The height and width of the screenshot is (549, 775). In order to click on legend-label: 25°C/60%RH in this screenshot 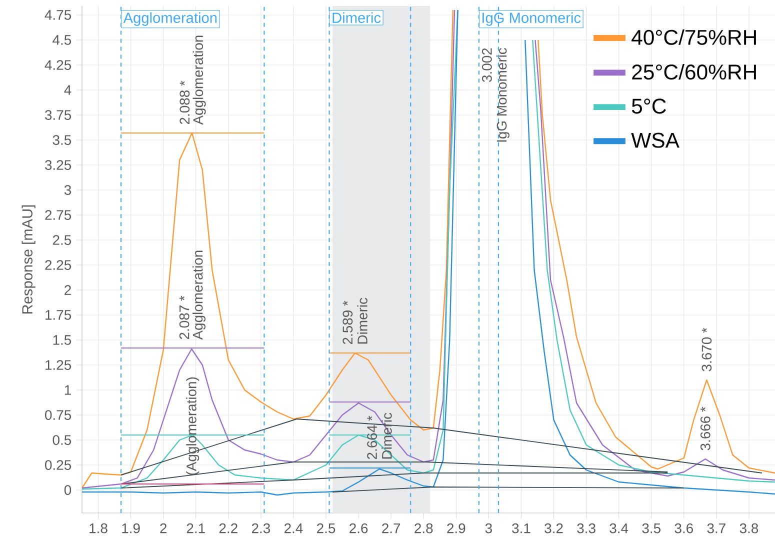, I will do `click(694, 72)`.